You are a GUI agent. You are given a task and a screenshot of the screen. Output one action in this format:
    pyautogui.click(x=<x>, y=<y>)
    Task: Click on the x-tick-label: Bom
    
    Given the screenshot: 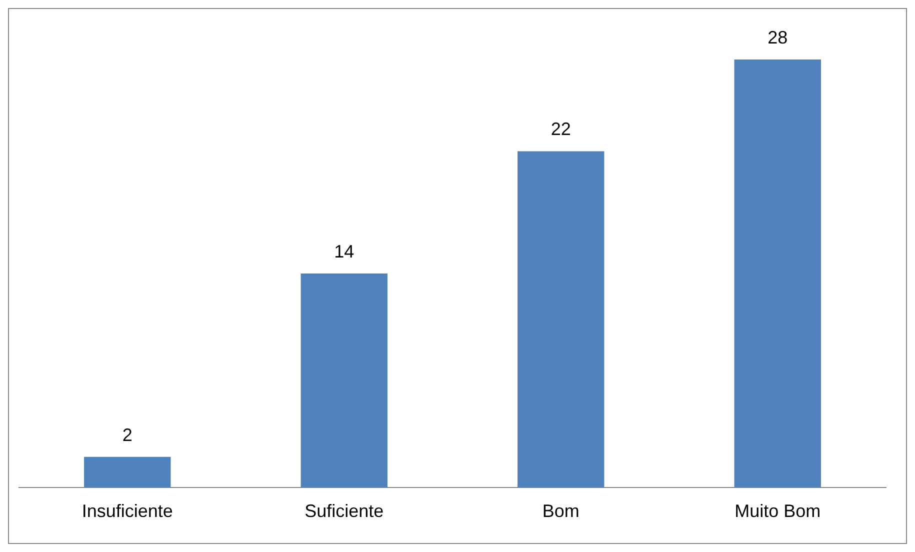 What is the action you would take?
    pyautogui.click(x=561, y=511)
    